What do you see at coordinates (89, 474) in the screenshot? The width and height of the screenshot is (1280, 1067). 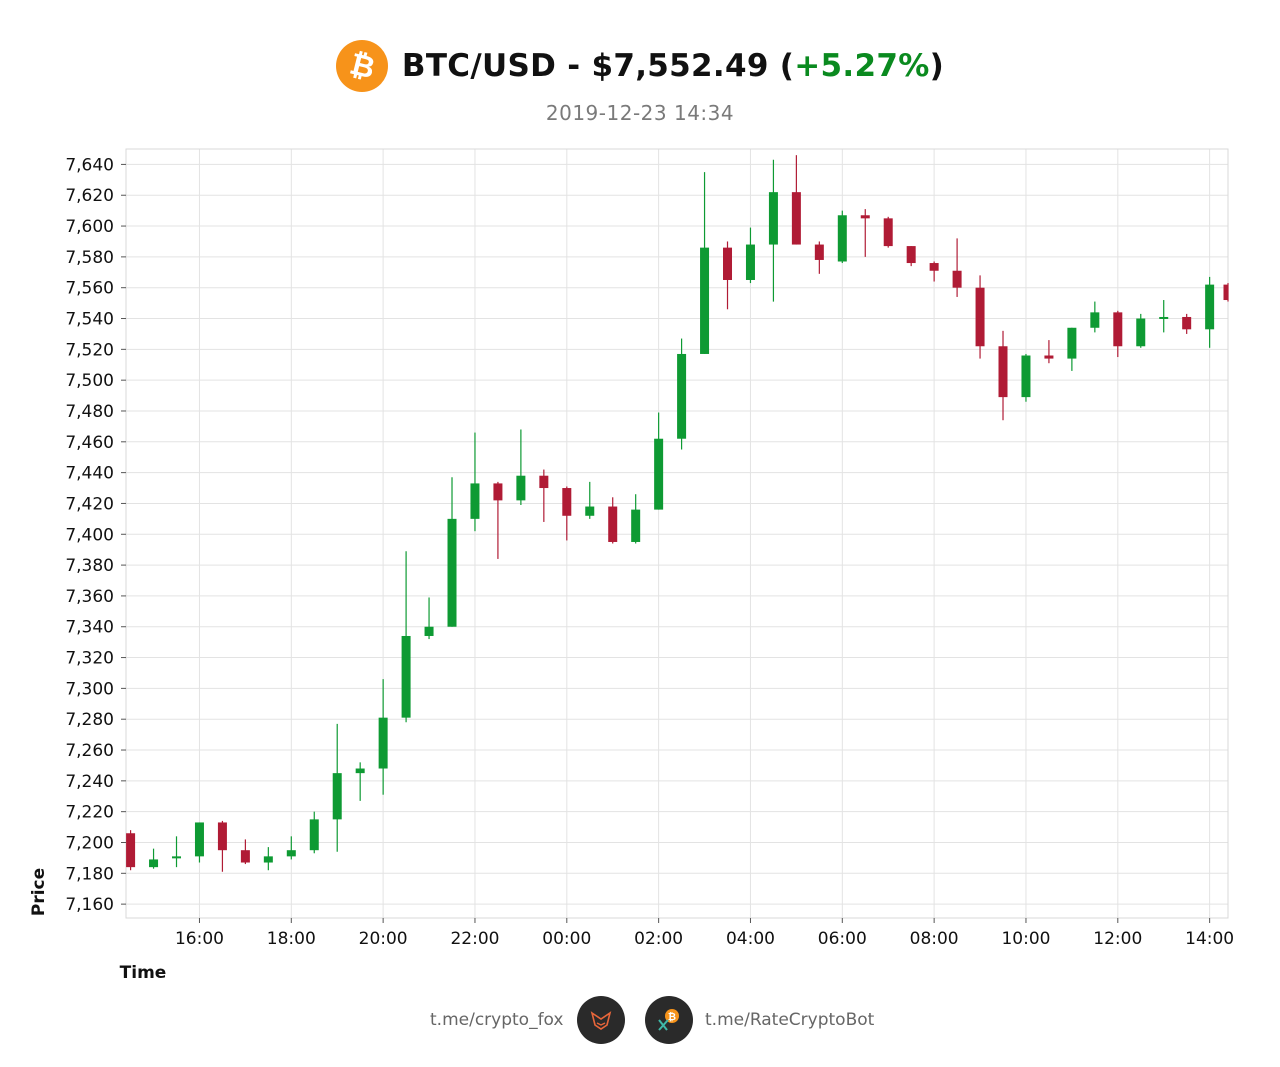 I see `y-tick-label: 7,440` at bounding box center [89, 474].